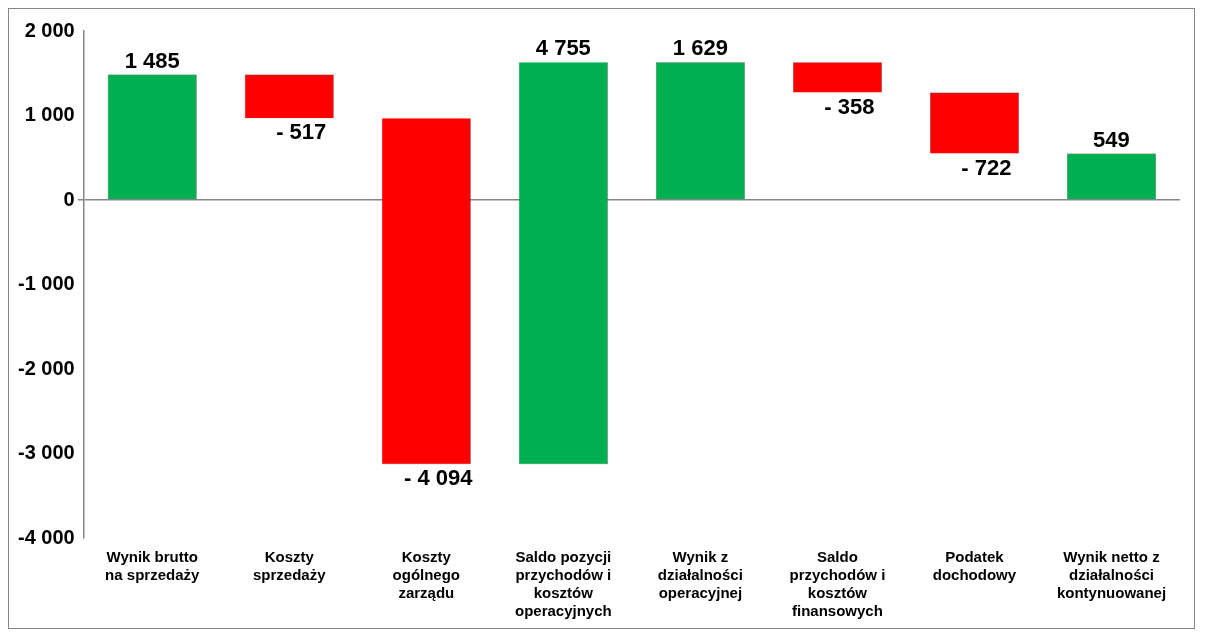  I want to click on y-tick-label: 0, so click(69, 198).